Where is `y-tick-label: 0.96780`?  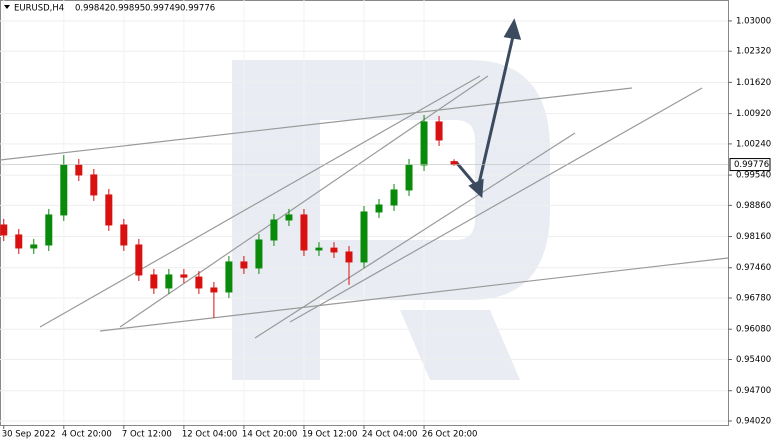 y-tick-label: 0.96780 is located at coordinates (753, 299).